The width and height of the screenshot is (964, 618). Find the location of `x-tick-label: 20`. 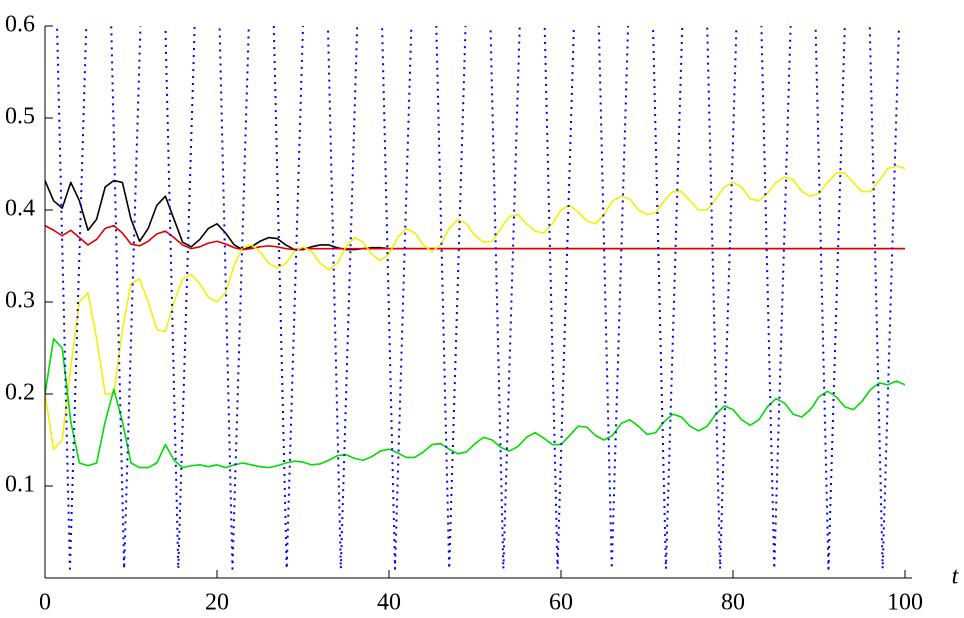

x-tick-label: 20 is located at coordinates (217, 603).